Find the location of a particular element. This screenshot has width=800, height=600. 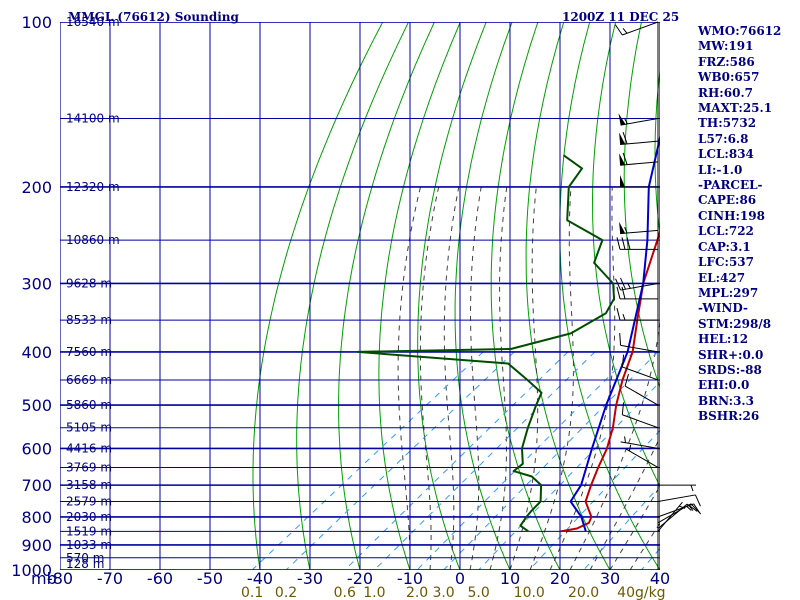

moist-adiabat is located at coordinates (644, 546).